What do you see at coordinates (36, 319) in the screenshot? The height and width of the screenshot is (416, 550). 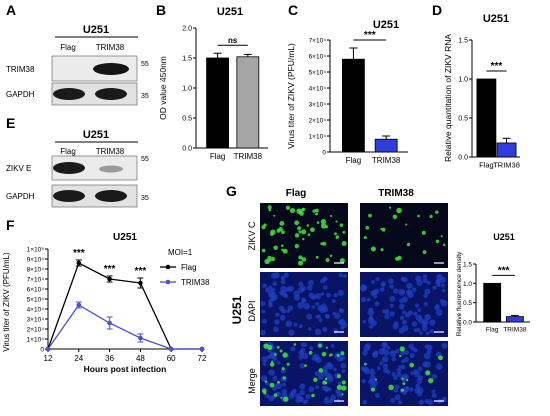 I see `y-tick-label: 3×10⁴` at bounding box center [36, 319].